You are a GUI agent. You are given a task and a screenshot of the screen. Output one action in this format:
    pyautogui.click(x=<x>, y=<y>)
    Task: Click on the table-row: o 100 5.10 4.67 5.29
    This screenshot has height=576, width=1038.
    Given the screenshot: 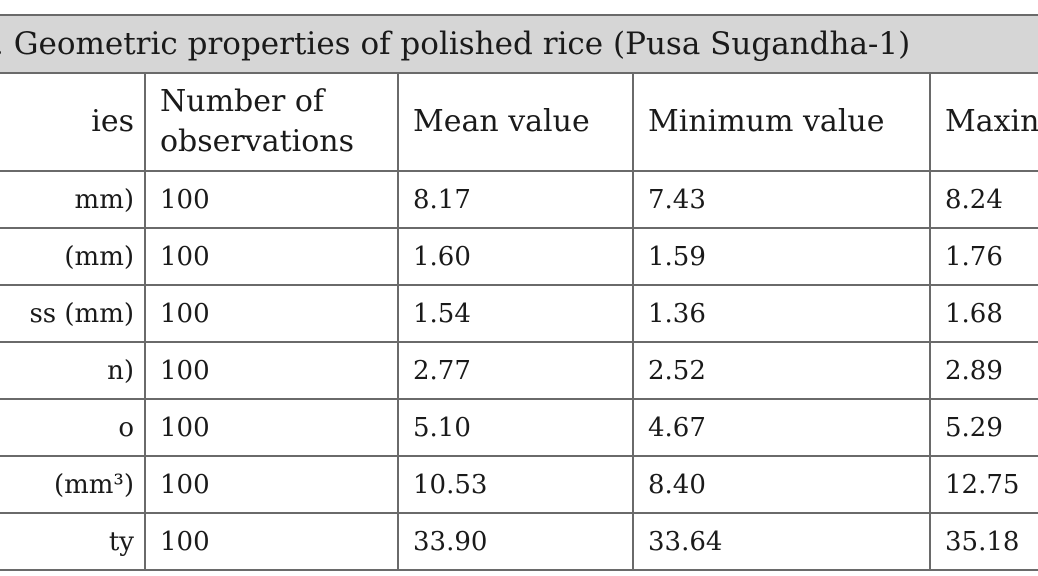 What is the action you would take?
    pyautogui.click(x=519, y=428)
    